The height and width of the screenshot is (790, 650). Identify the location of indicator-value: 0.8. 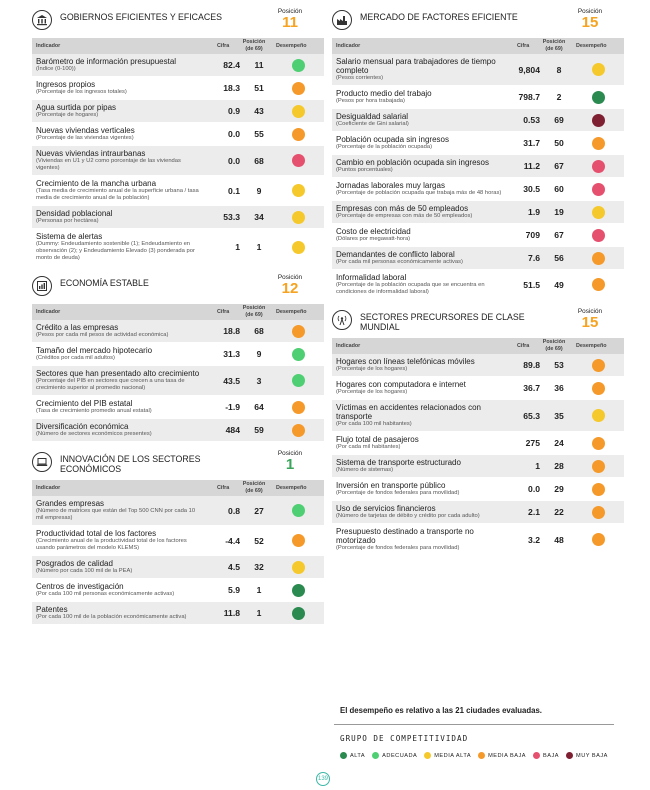
(234, 510).